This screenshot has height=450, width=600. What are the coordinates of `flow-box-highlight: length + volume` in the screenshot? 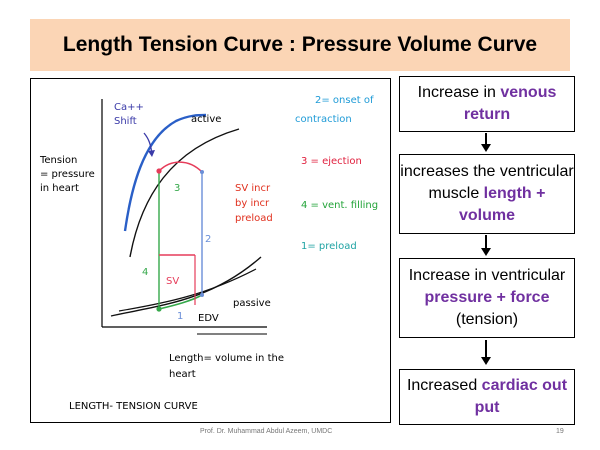 It's located at (502, 204).